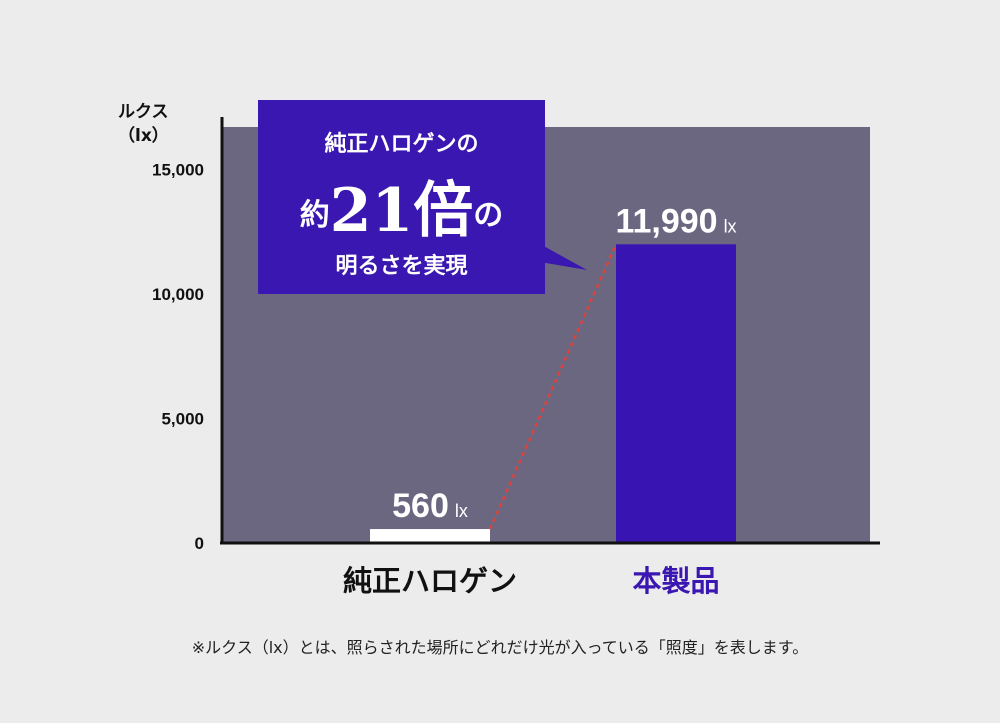  I want to click on callout-line1: 純正ハロゲンの, so click(401, 144).